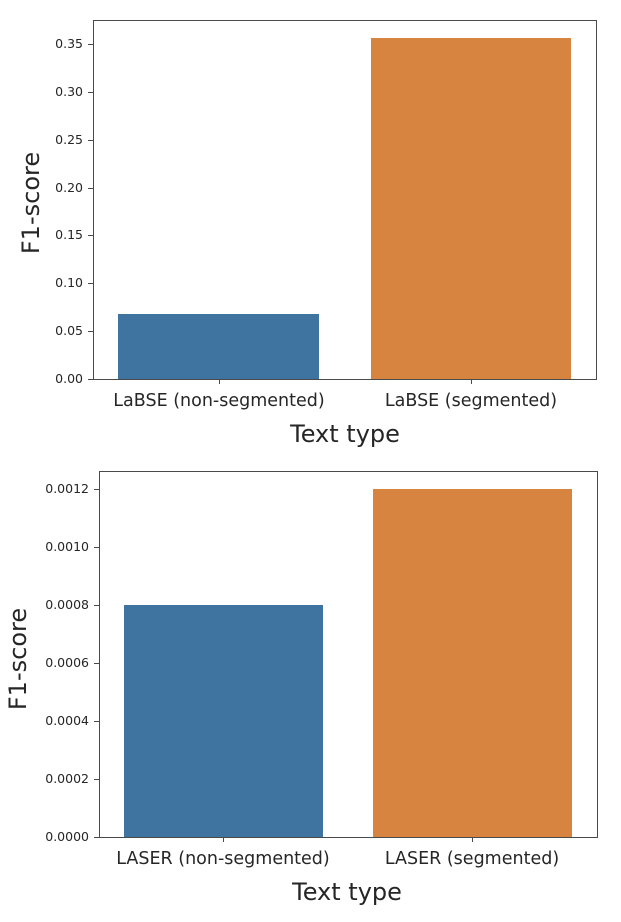  Describe the element at coordinates (471, 208) in the screenshot. I see `bar-labse-segmented` at that location.